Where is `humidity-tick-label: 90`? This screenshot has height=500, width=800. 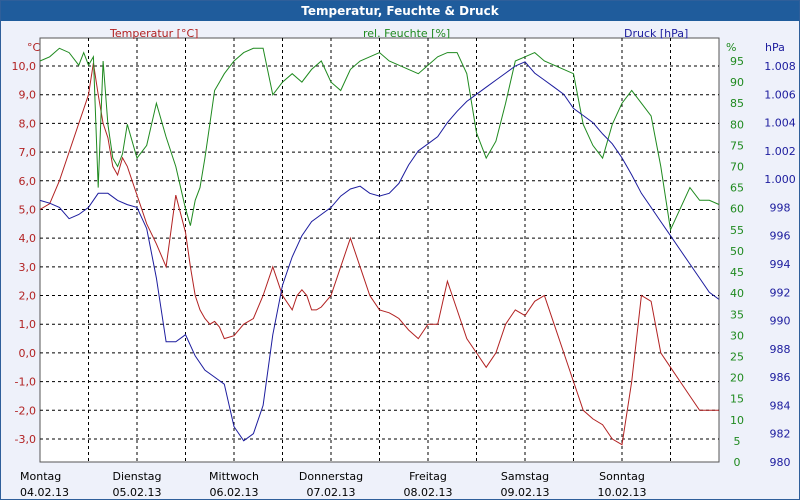 humidity-tick-label: 90 is located at coordinates (737, 82).